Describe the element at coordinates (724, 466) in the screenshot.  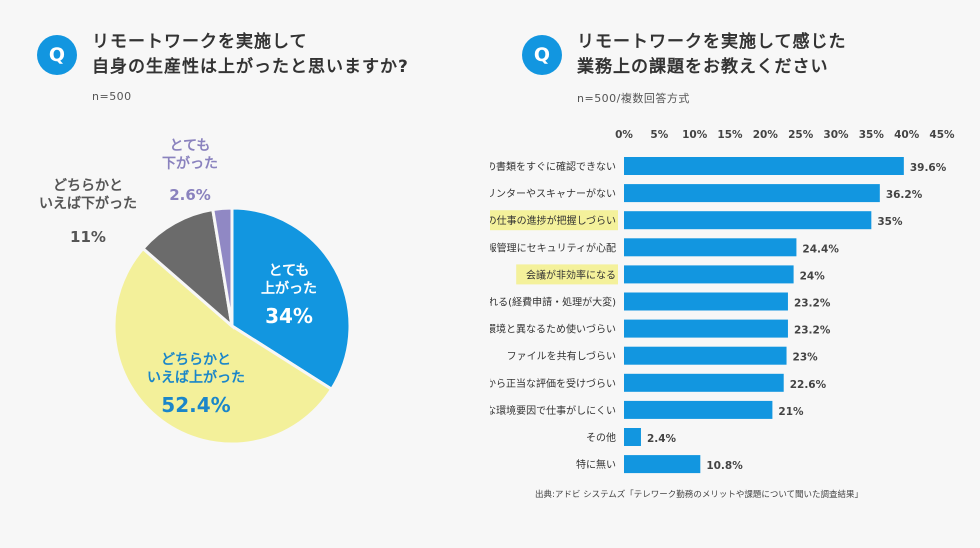
I see `bar-value-label: 10.8%` at that location.